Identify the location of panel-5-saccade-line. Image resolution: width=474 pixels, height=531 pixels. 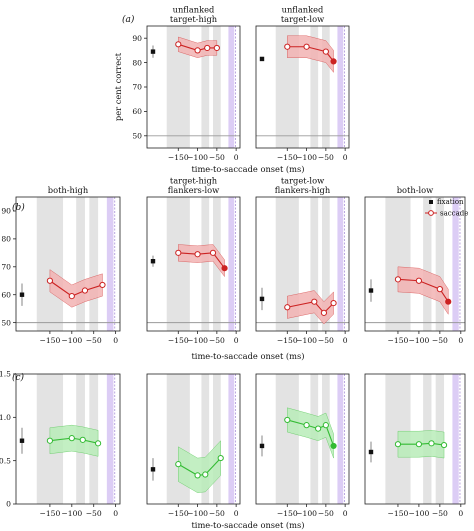
(310, 307).